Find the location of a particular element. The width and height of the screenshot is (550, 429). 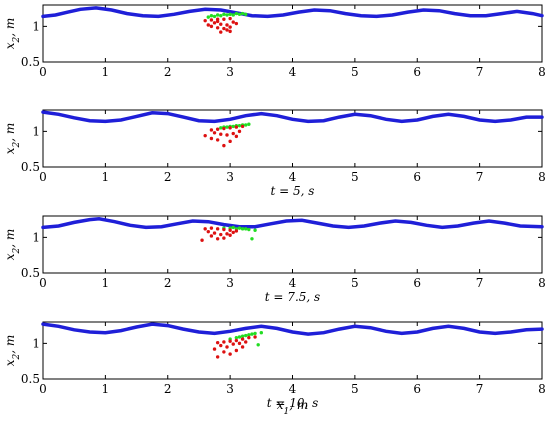

x-tick-label: 8 is located at coordinates (542, 72).